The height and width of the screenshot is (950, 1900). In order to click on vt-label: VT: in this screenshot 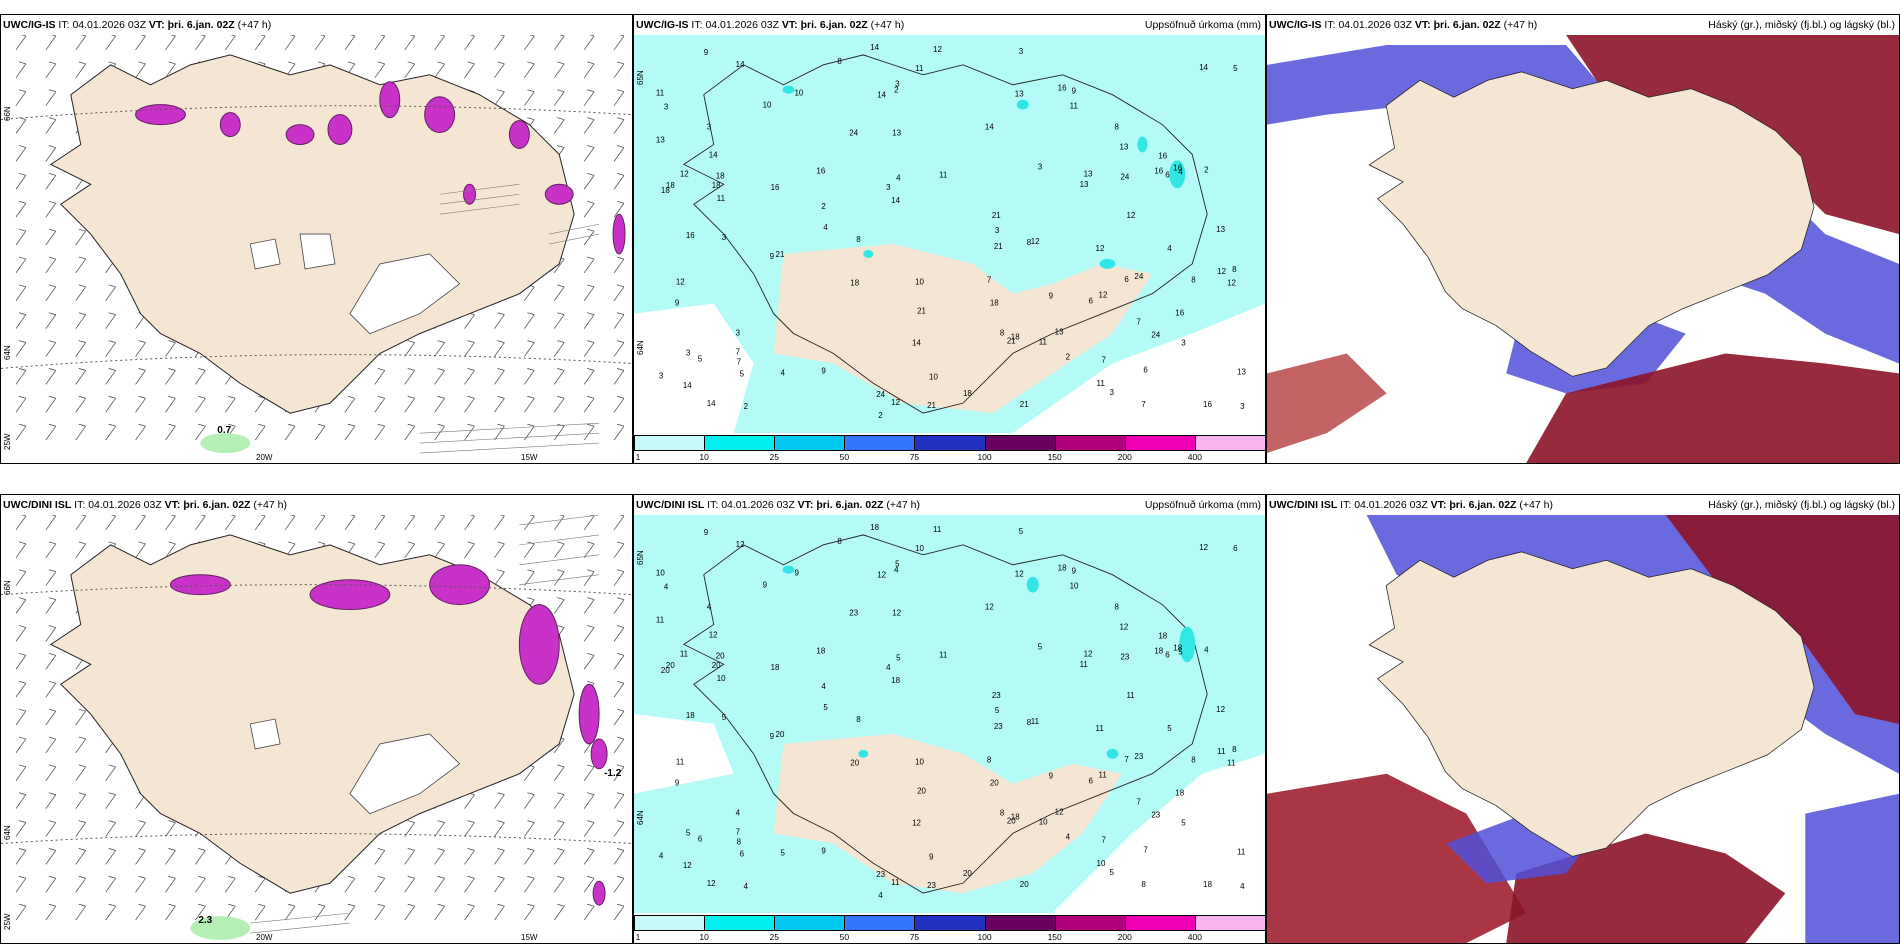, I will do `click(805, 505)`.